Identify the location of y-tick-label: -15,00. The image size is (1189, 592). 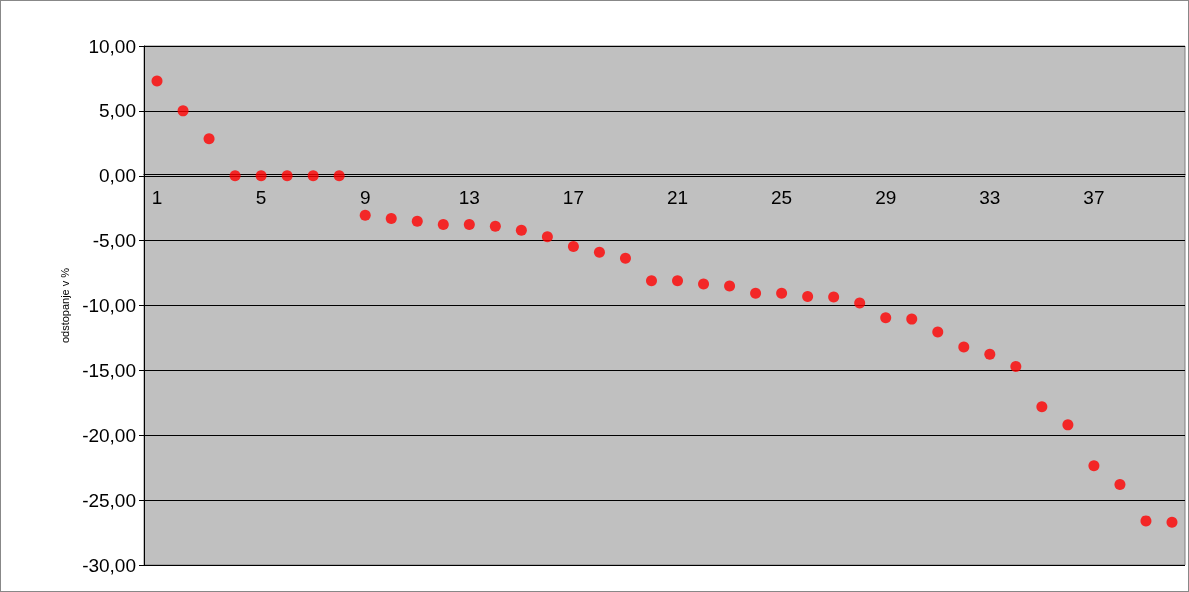
(109, 370).